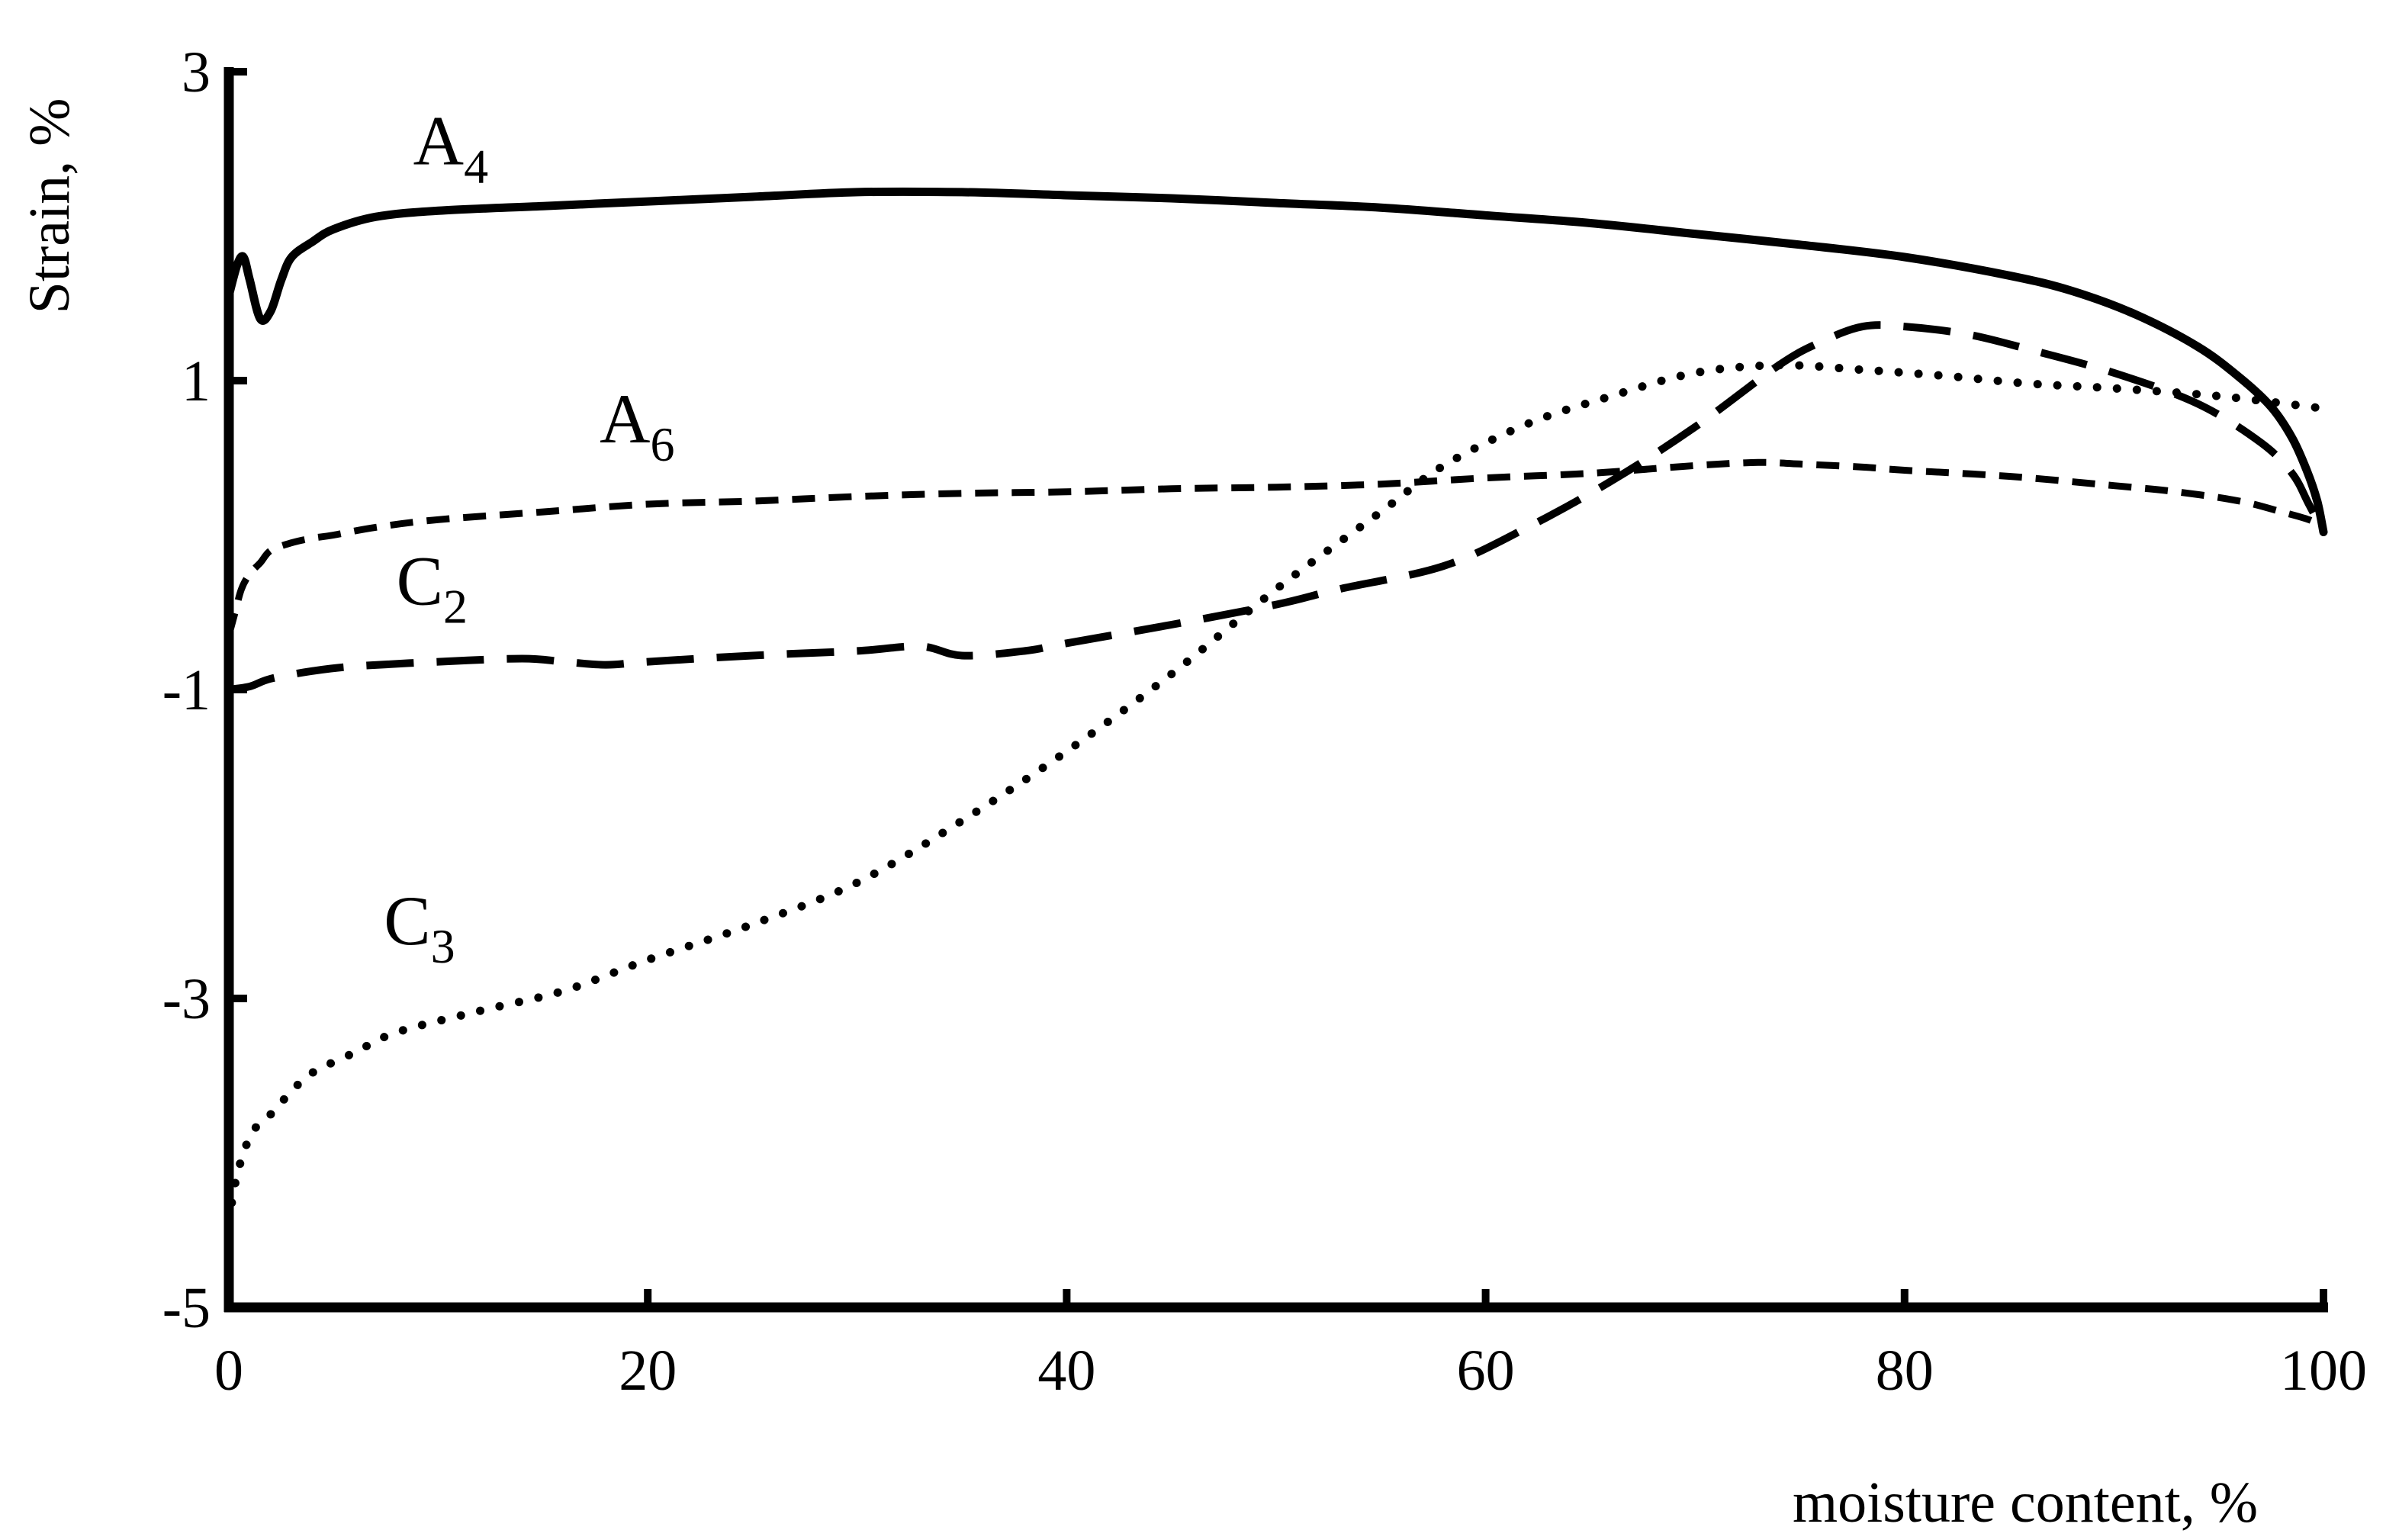 This screenshot has width=2399, height=1540. I want to click on x-ticks: 0 20 40 60 80 100, so click(1291, 1346).